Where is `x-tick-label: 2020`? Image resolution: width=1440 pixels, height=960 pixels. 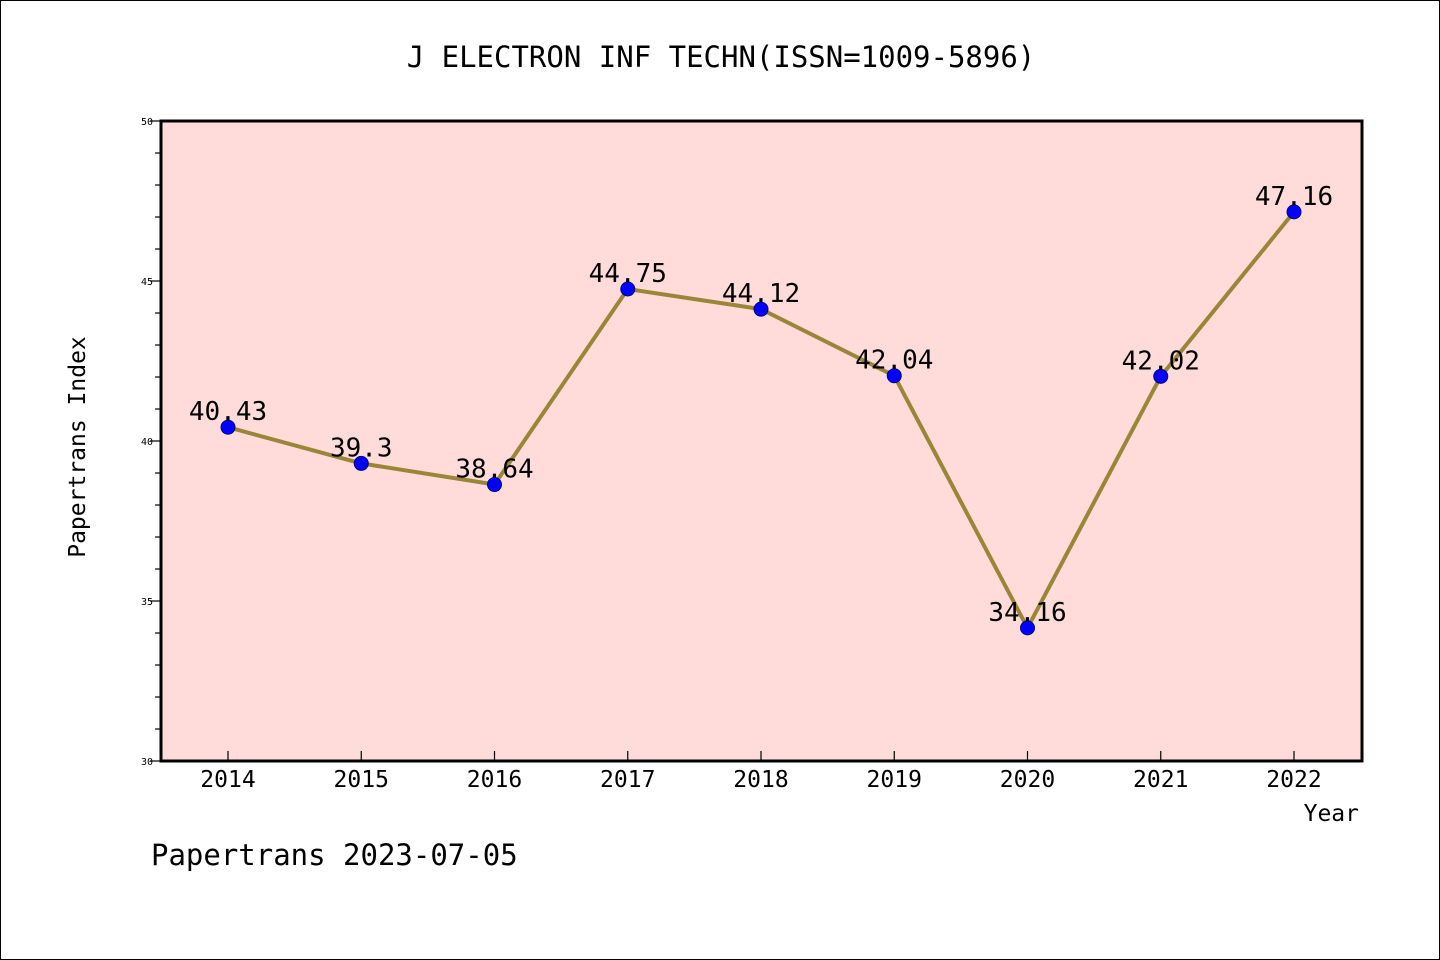 x-tick-label: 2020 is located at coordinates (1027, 780).